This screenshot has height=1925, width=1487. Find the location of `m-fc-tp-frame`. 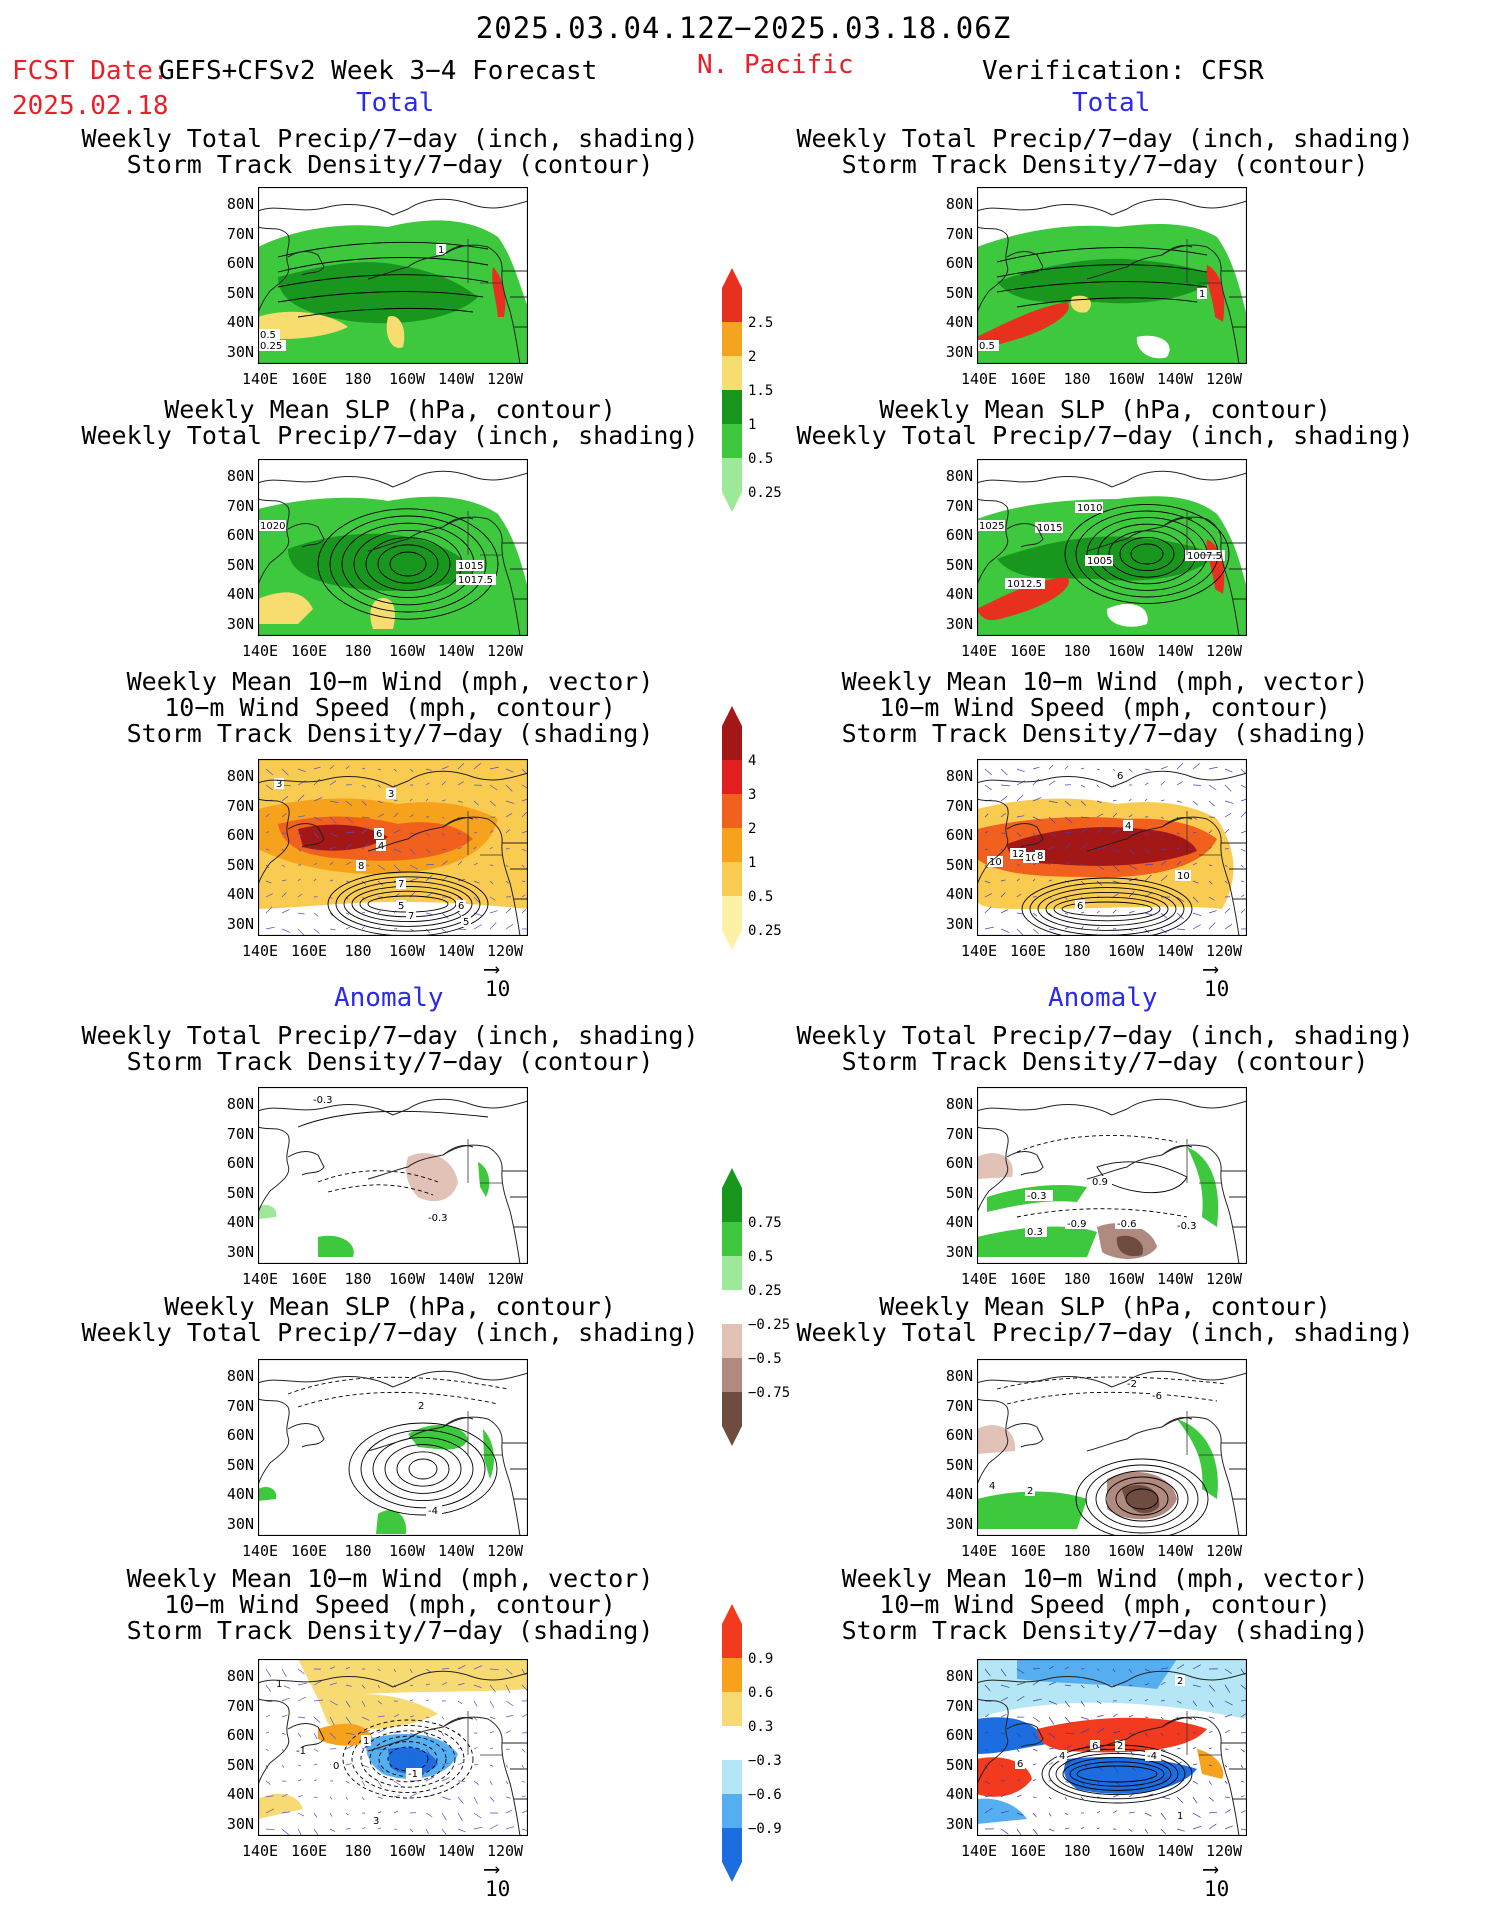

m-fc-tp-frame is located at coordinates (393, 275).